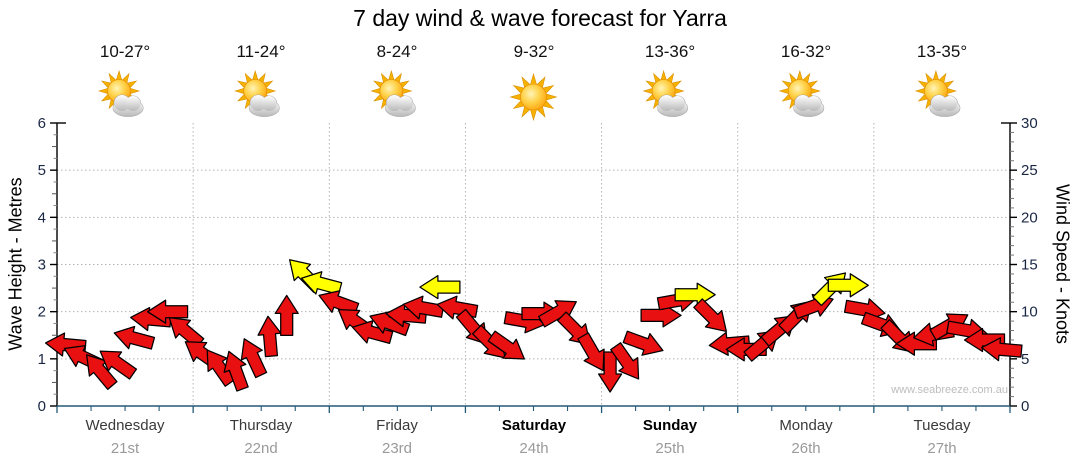  Describe the element at coordinates (1029, 170) in the screenshot. I see `wind-axis-tick-label: 25` at that location.